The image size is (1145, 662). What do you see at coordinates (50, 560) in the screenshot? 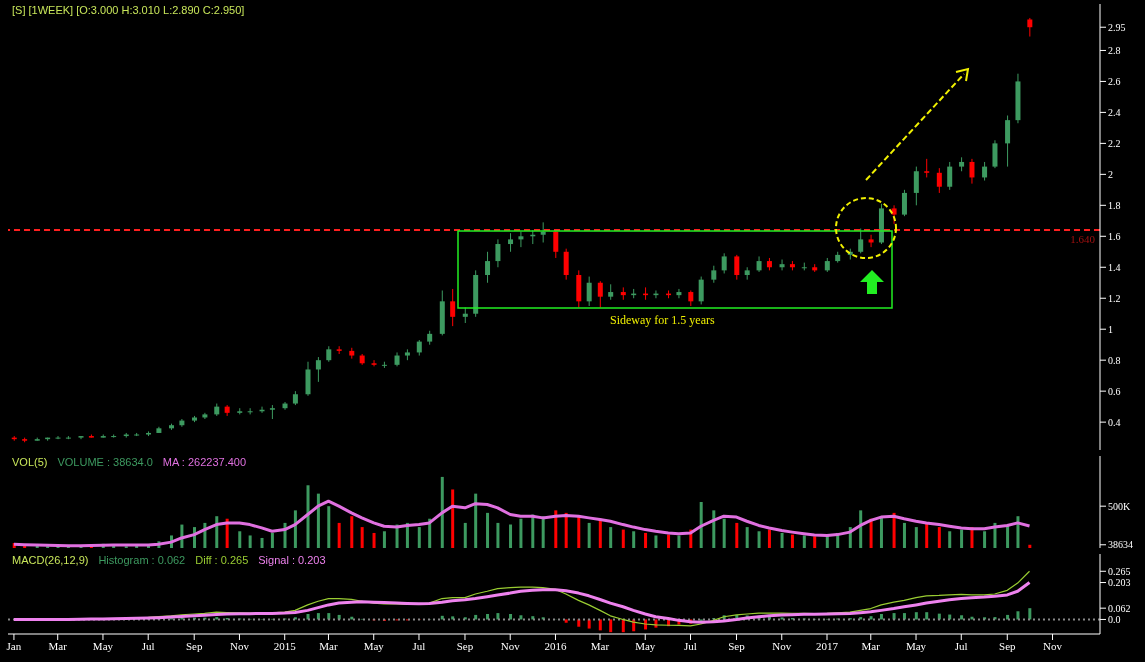
I see `chart-title: MACD(26,12,9)` at bounding box center [50, 560].